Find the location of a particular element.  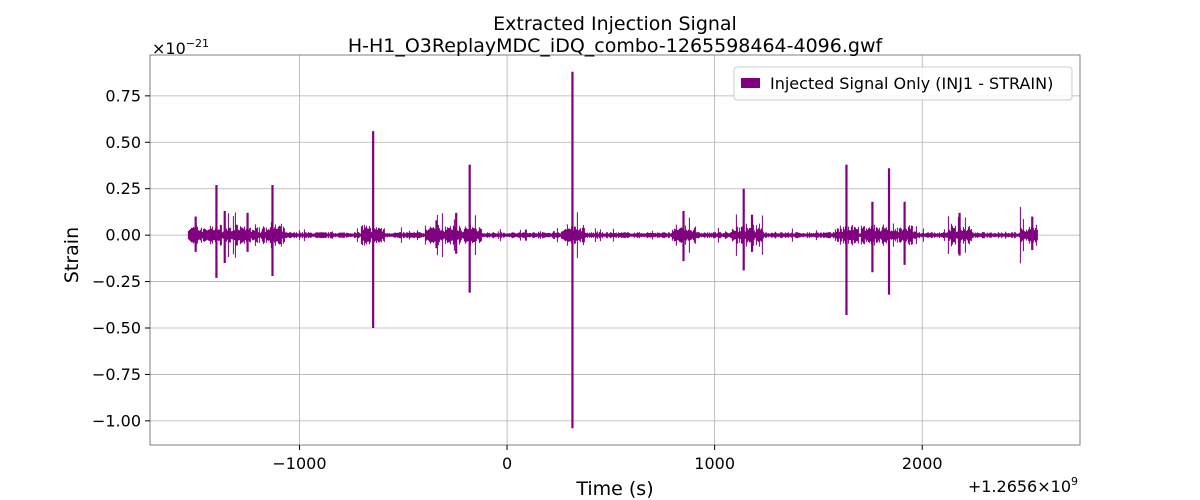

y-tick-label: −1.00 is located at coordinates (116, 420).